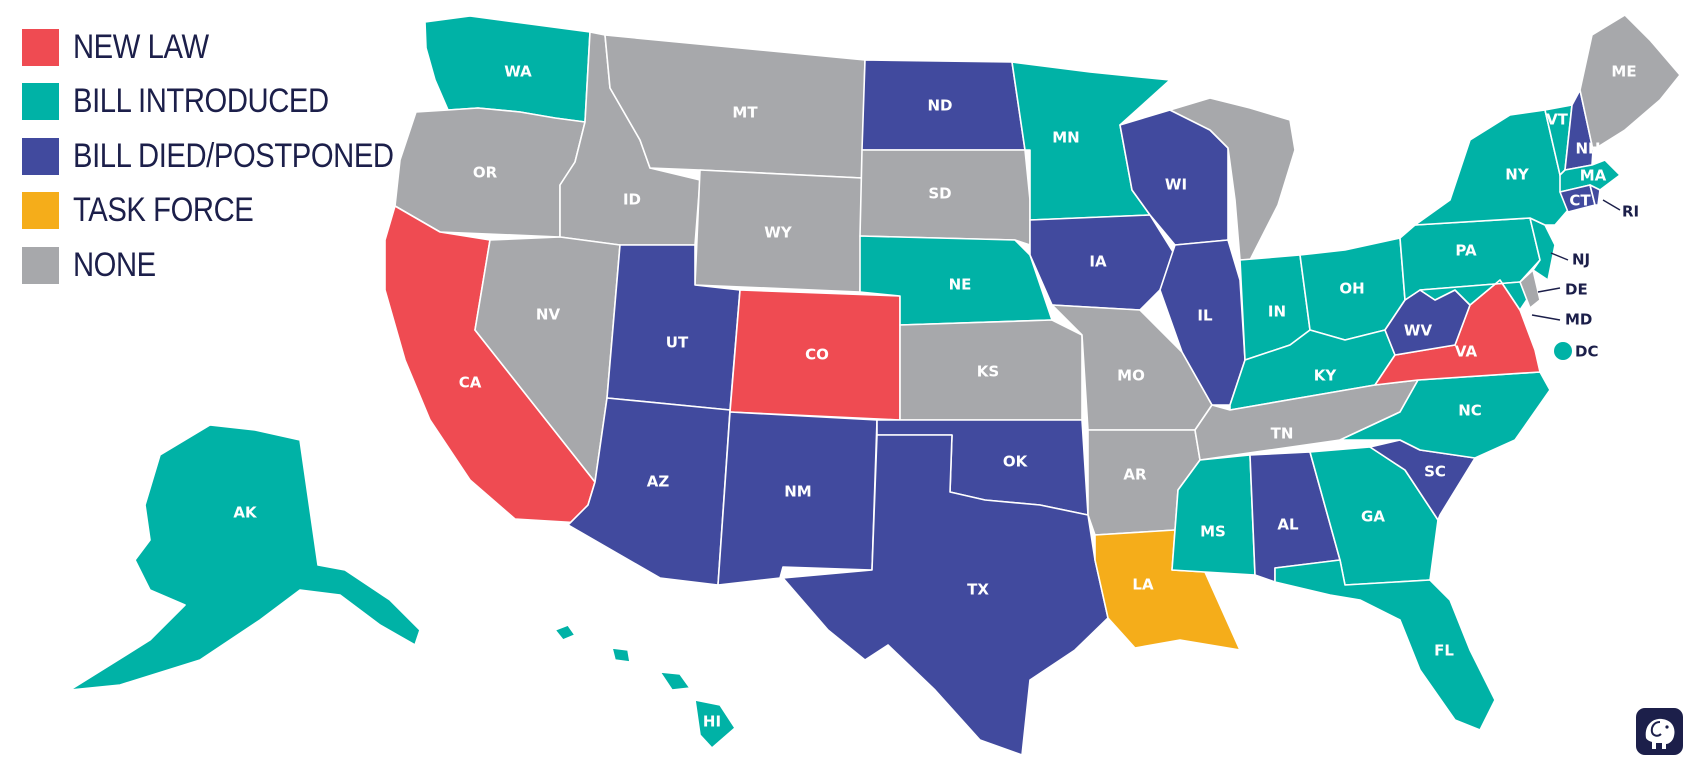 The width and height of the screenshot is (1697, 768). Describe the element at coordinates (978, 590) in the screenshot. I see `state-label-tx: TX` at that location.